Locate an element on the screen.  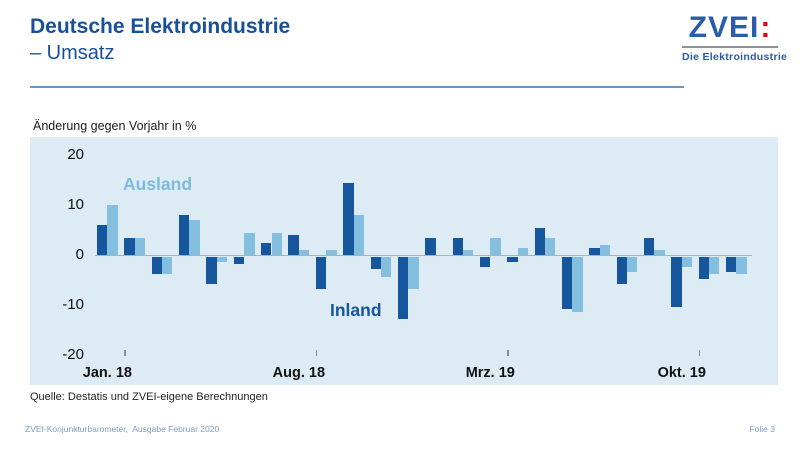
y-tick--10: -10 is located at coordinates (73, 304).